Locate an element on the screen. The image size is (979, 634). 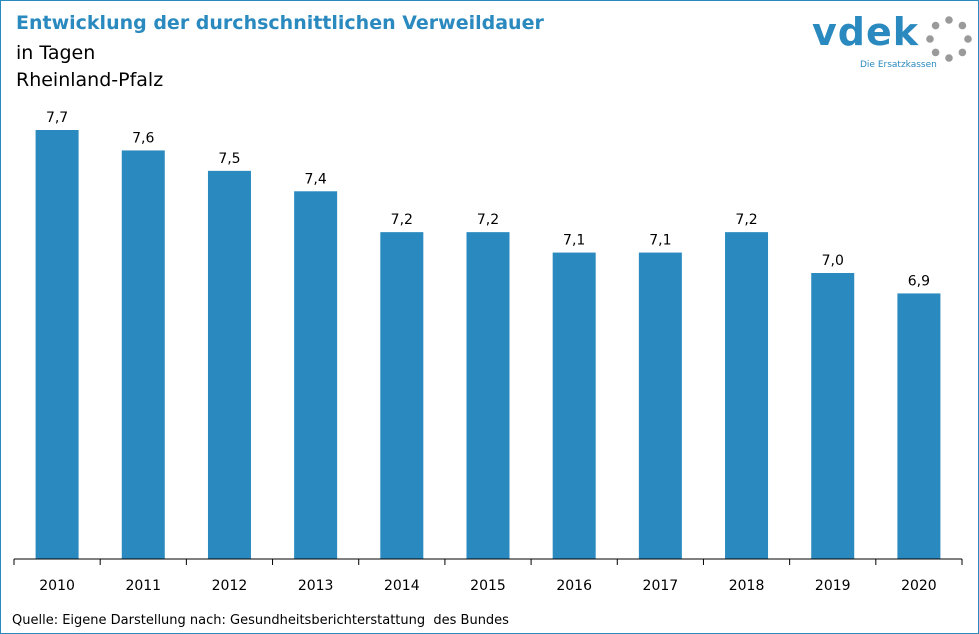
value-label-2020: 6,9 is located at coordinates (919, 281).